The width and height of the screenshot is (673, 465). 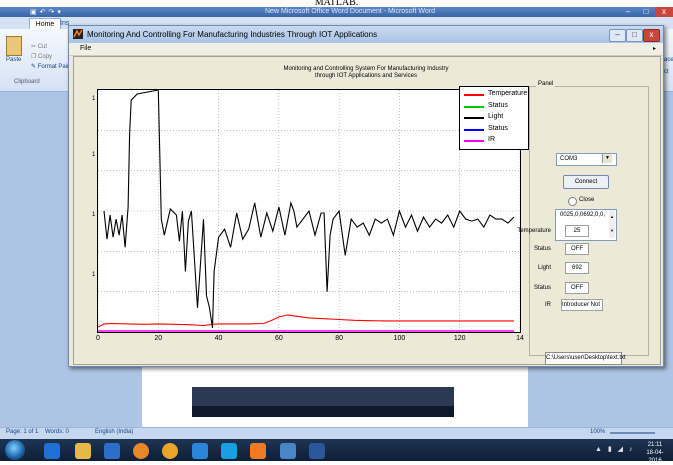 I want to click on x-tick-label: 40, so click(x=218, y=338).